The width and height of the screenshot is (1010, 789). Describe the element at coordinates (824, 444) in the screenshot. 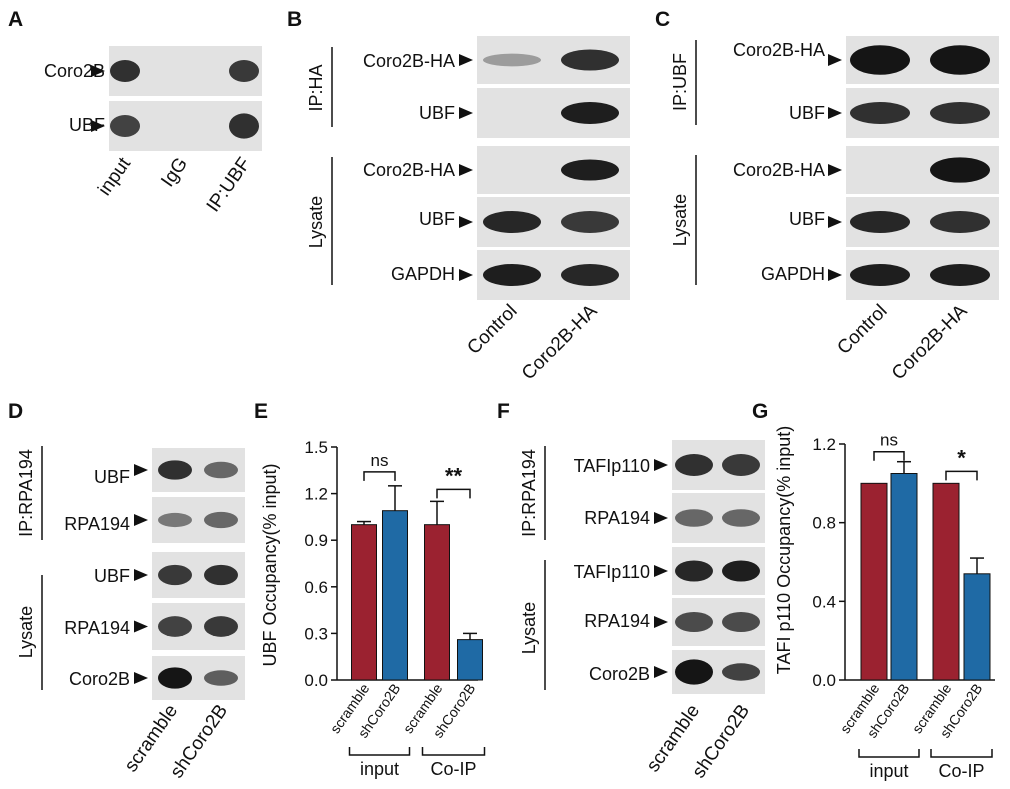

I see `y-tick-label: 1.2` at that location.